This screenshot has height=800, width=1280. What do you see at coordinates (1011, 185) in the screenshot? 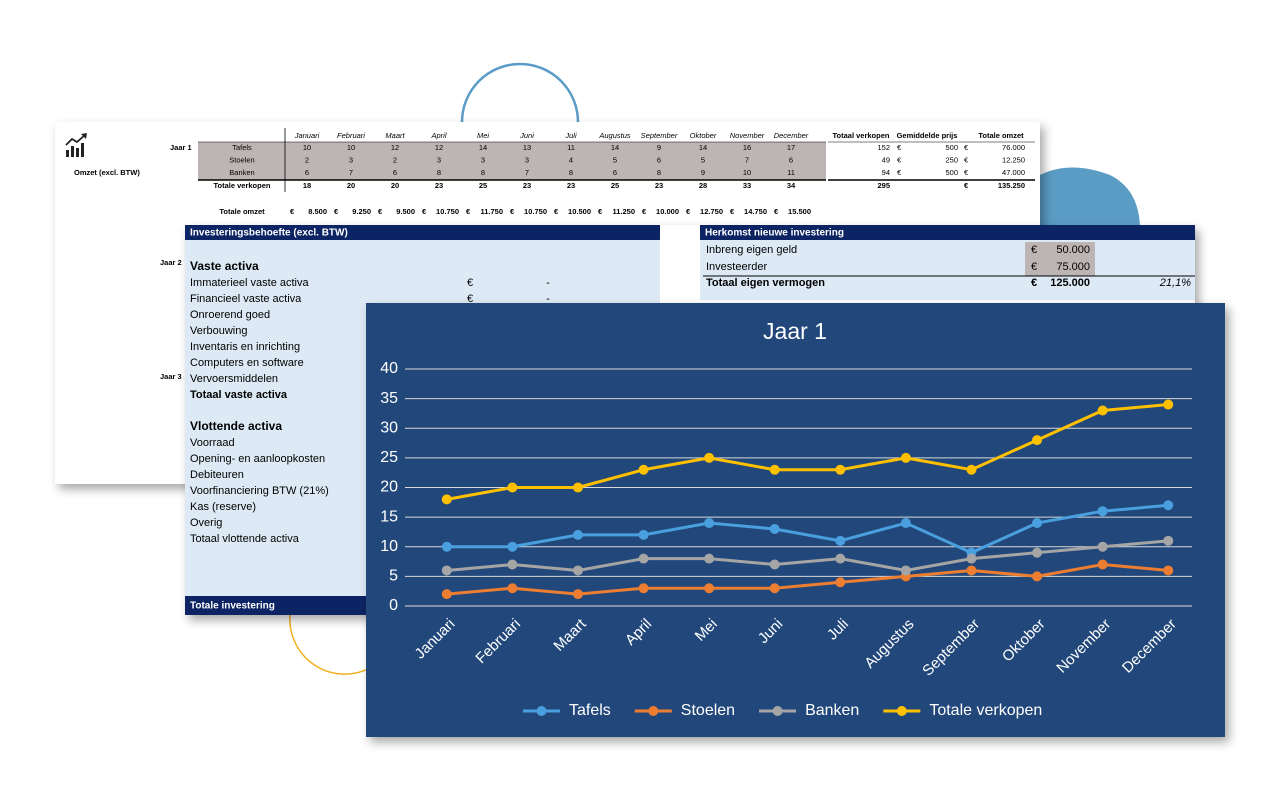
I see `cell: 135.250` at bounding box center [1011, 185].